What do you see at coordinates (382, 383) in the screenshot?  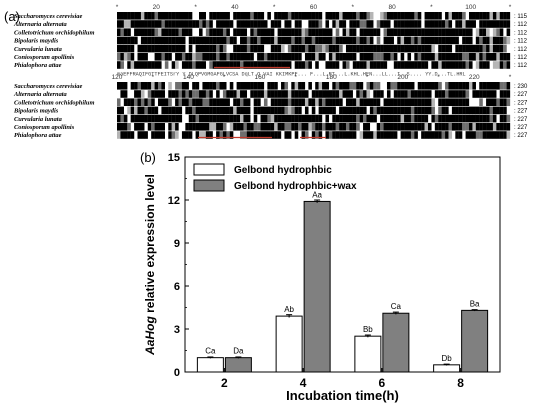 I see `x-tick-label: 6` at bounding box center [382, 383].